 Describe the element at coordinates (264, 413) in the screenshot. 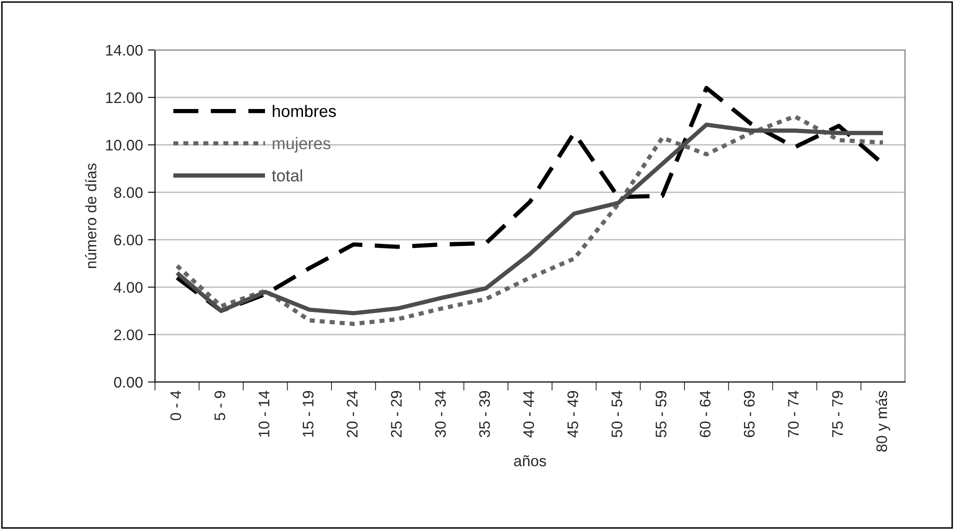

I see `x-tick-label: 10 - 14` at that location.